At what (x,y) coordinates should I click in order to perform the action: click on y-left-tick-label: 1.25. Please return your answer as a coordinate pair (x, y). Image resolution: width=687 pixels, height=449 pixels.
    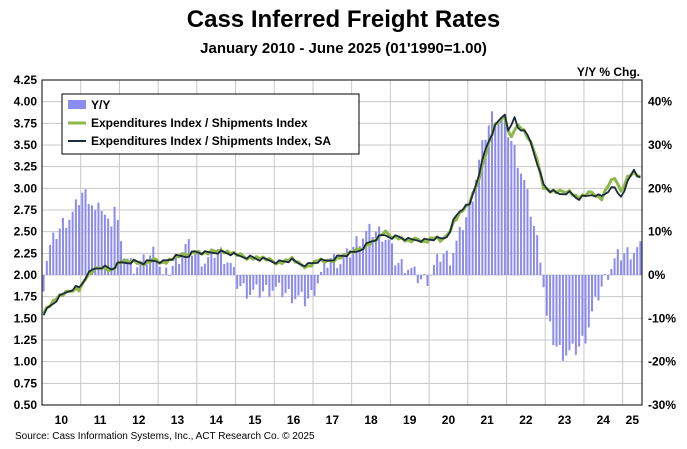
    Looking at the image, I should click on (26, 340).